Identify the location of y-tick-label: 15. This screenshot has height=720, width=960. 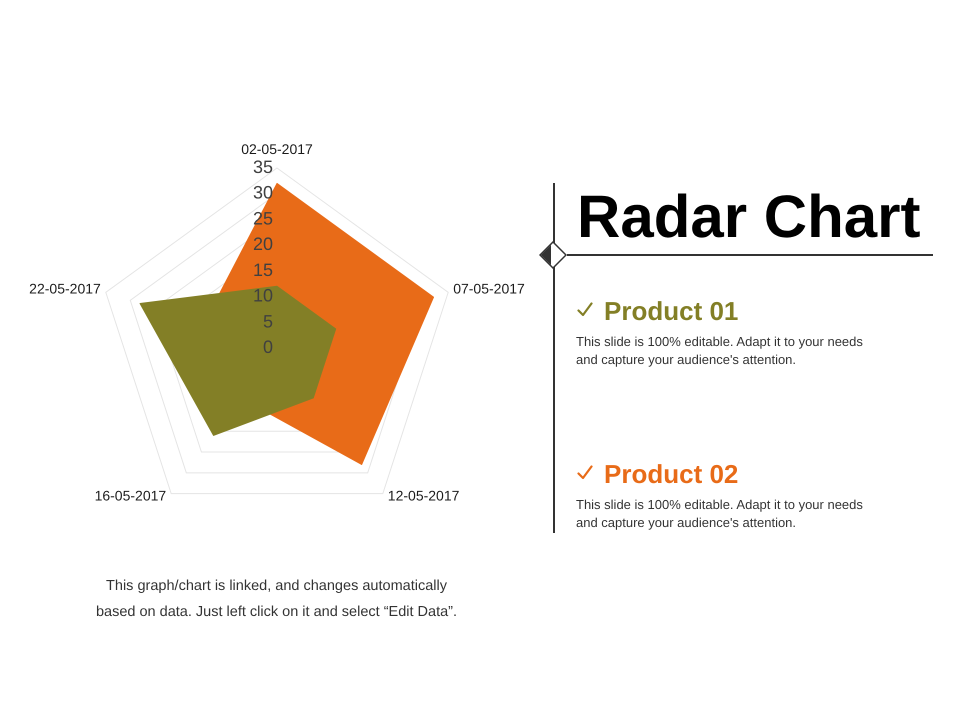
(262, 270).